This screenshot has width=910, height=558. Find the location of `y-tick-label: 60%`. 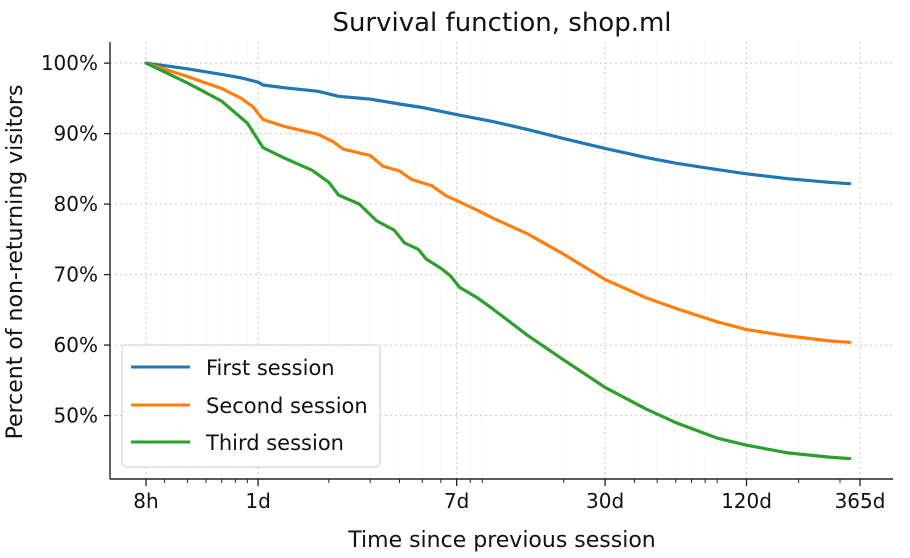

y-tick-label: 60% is located at coordinates (76, 345).